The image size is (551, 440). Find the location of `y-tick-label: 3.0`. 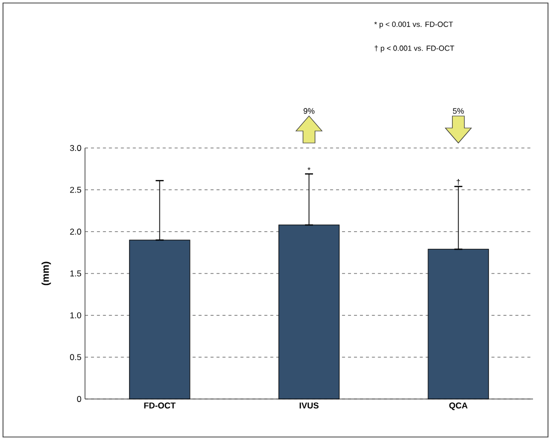

y-tick-label: 3.0 is located at coordinates (76, 147).